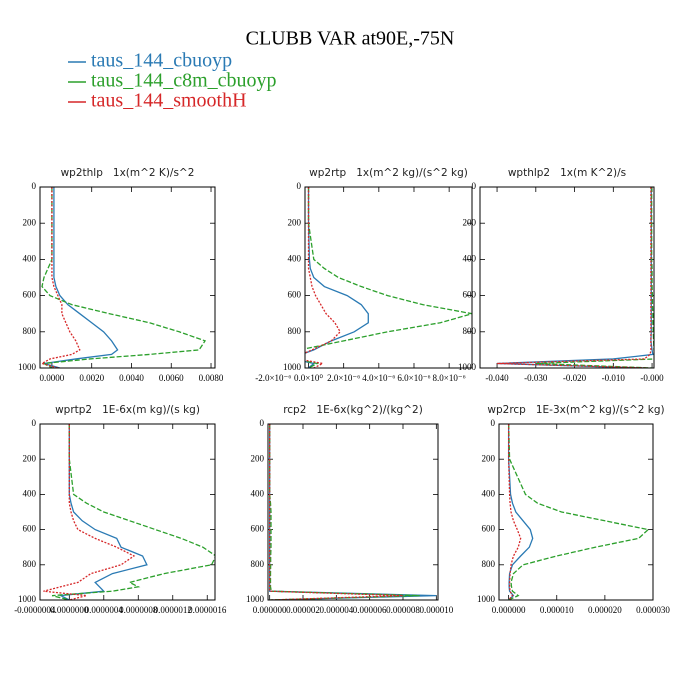  I want to click on x-tick-label: -0.000, so click(652, 378).